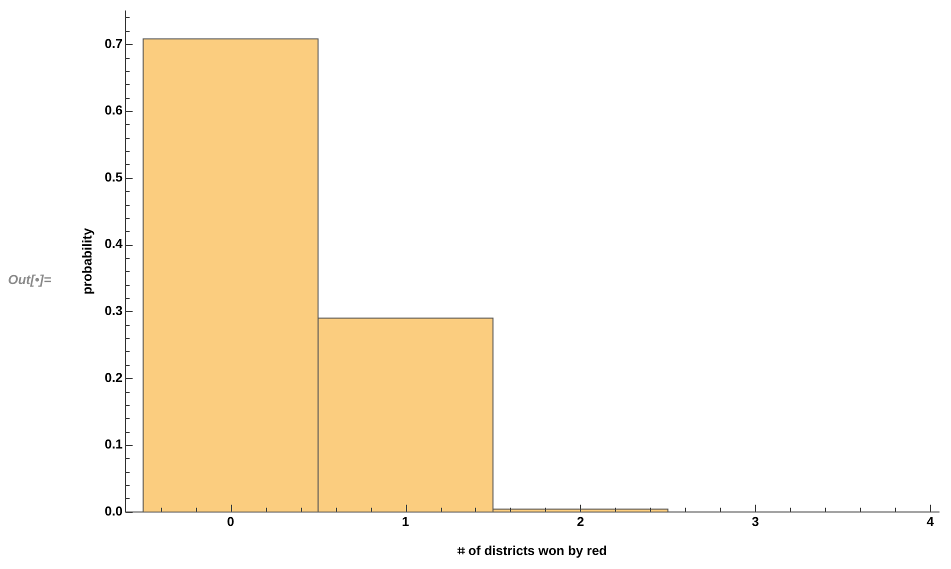  I want to click on y-tick-label: 0.5, so click(113, 176).